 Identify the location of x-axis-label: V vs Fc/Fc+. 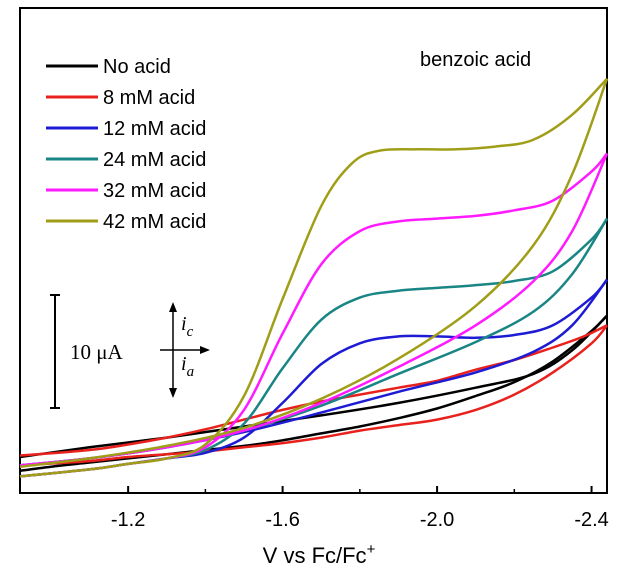
(319, 554).